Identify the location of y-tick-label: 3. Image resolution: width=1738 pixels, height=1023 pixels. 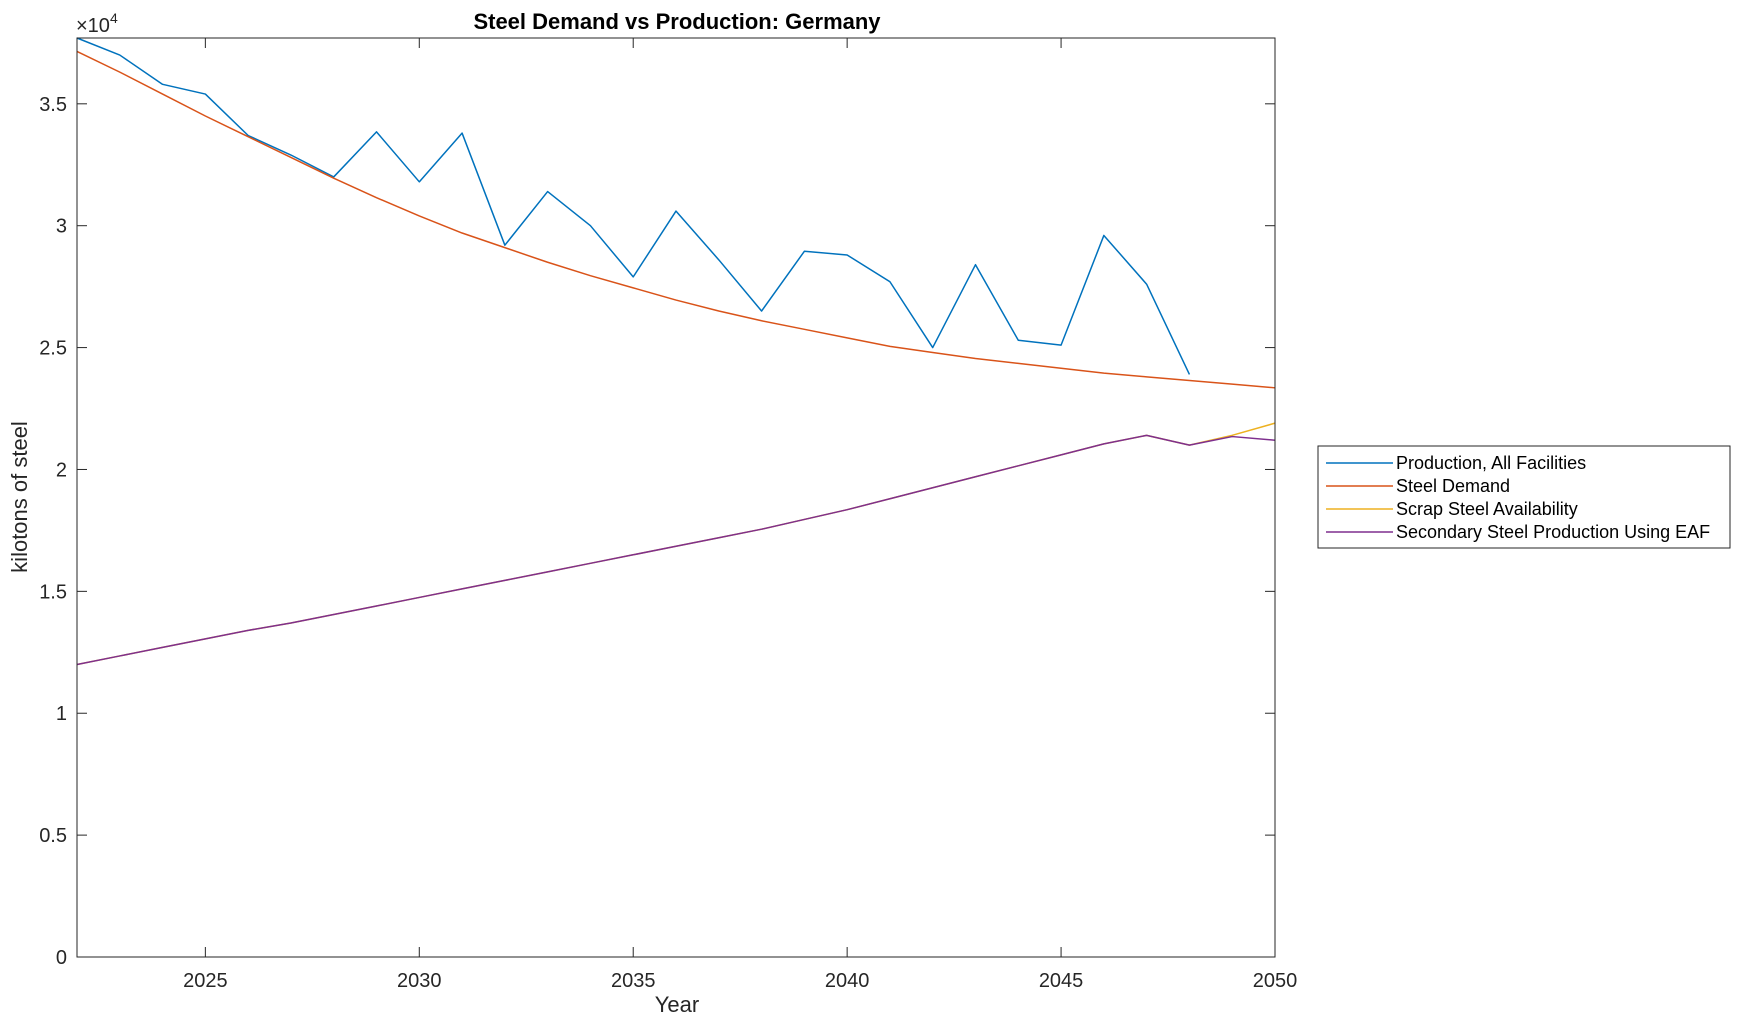
(61, 227).